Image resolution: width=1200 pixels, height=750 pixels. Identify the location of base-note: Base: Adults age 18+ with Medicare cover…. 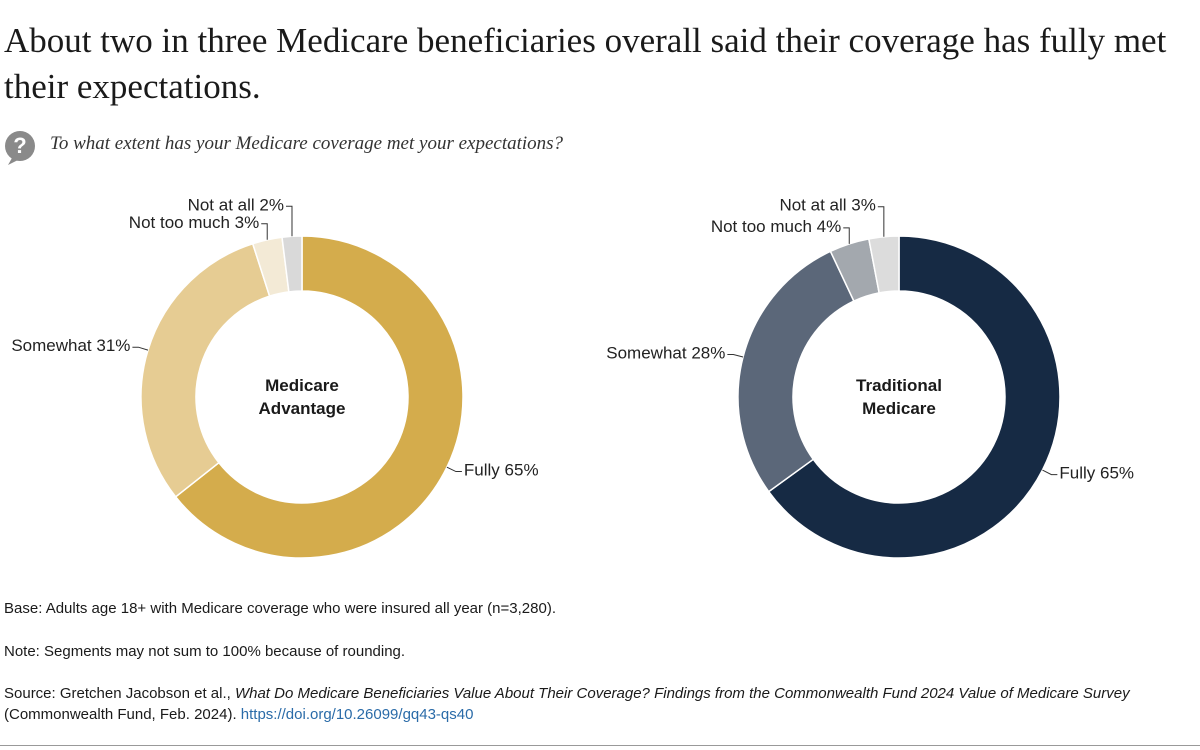
(280, 608).